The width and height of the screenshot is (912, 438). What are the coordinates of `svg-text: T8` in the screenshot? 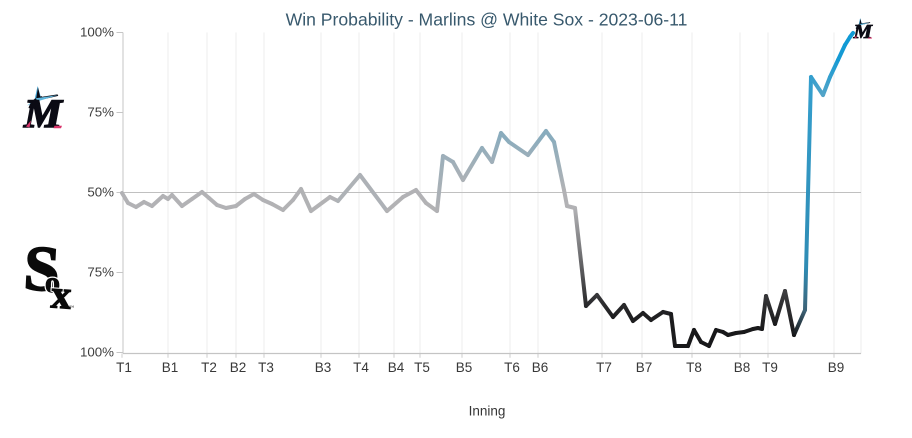 It's located at (694, 367).